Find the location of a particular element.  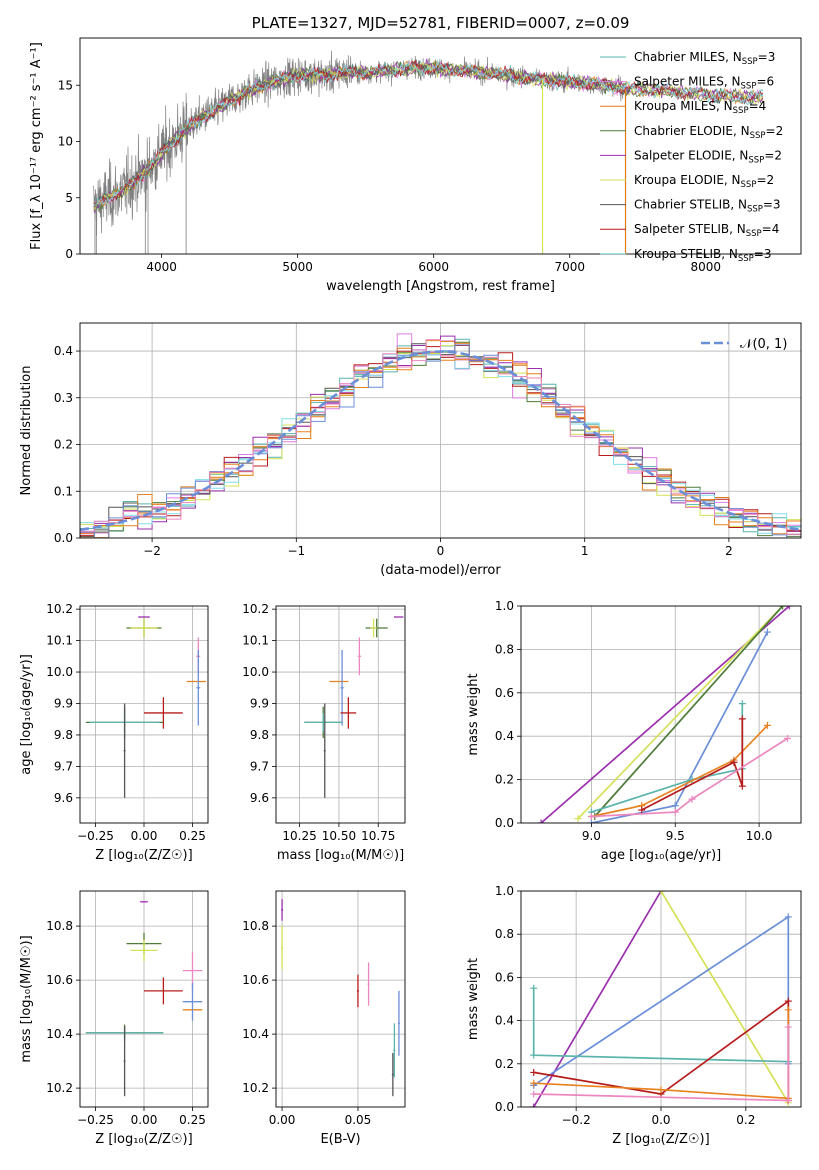

tick-label-y: 10.1 is located at coordinates (255, 641).